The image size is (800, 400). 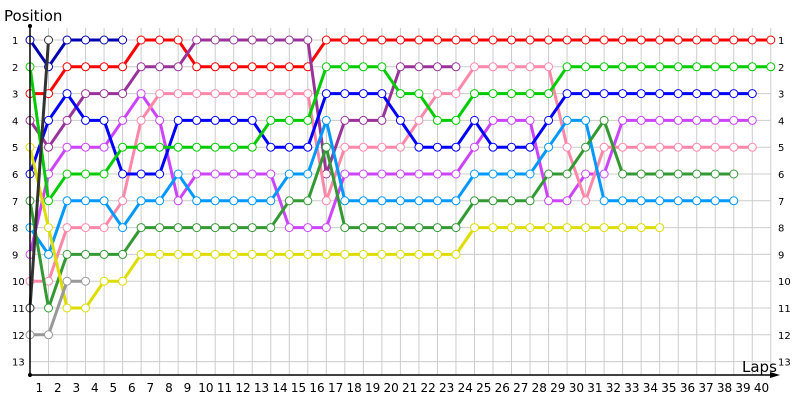 I want to click on x-axis-label: Laps, so click(x=759, y=367).